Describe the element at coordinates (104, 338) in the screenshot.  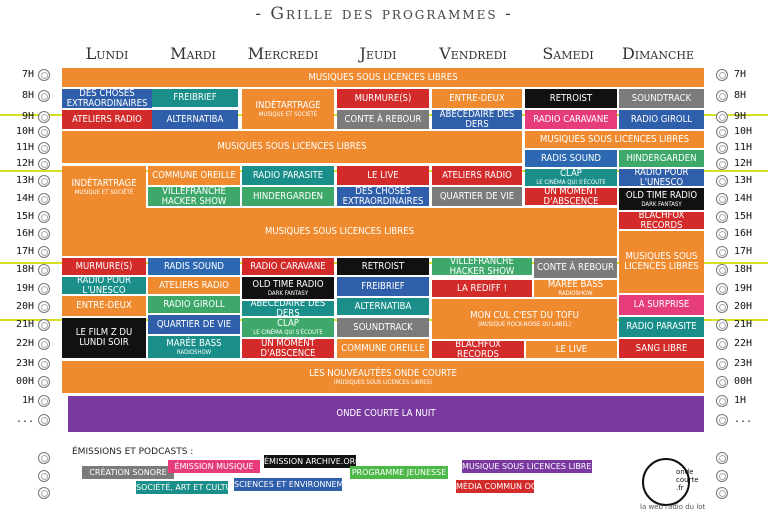
I see `program-block: Le film Z du lundi soir` at that location.